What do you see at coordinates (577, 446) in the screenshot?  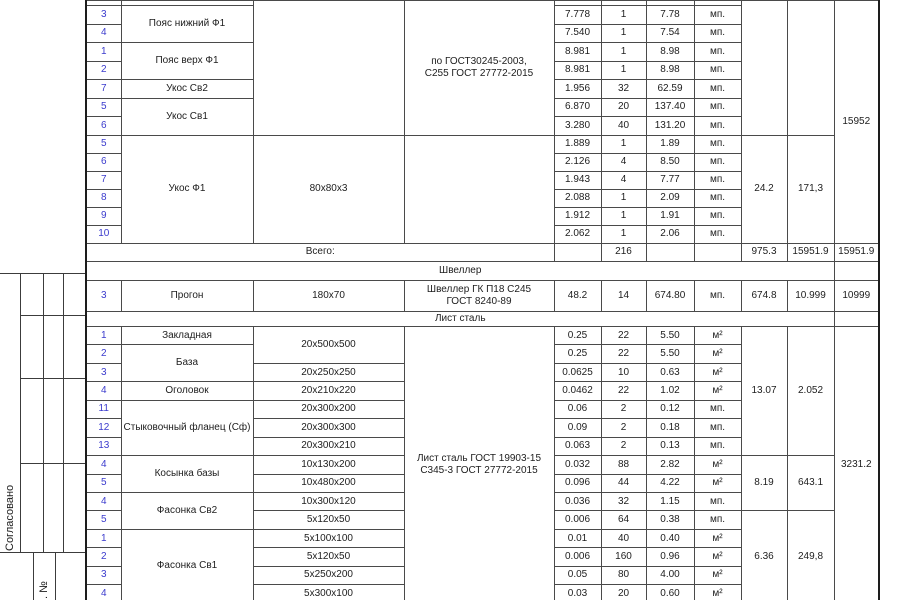 I see `unit-mass-cell: 0.063` at bounding box center [577, 446].